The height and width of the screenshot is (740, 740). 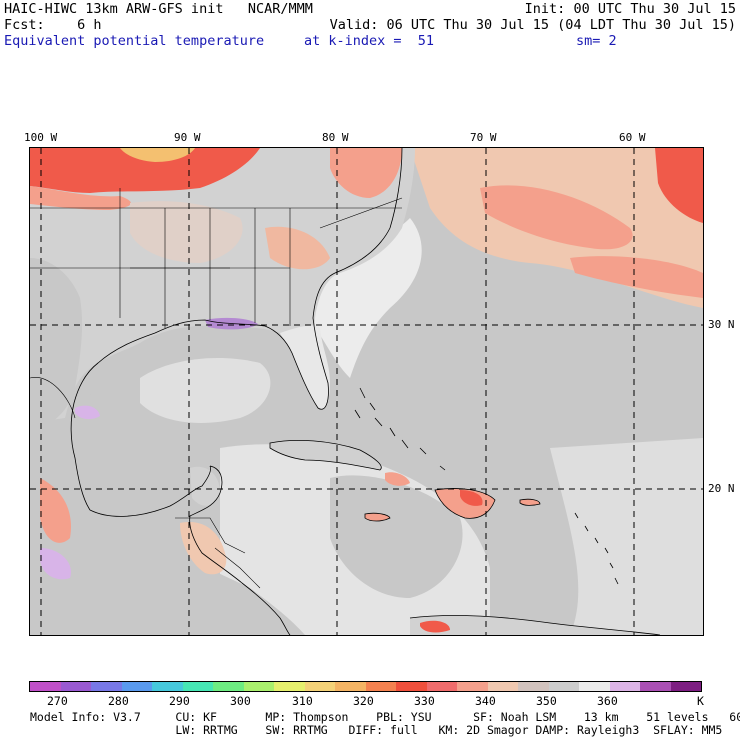 What do you see at coordinates (607, 701) in the screenshot?
I see `colorbar-tick-360: 360` at bounding box center [607, 701].